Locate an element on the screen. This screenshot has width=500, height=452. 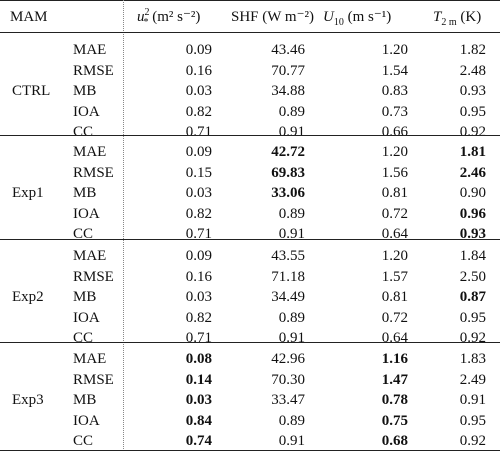
value-cell: 0.68 is located at coordinates (394, 441).